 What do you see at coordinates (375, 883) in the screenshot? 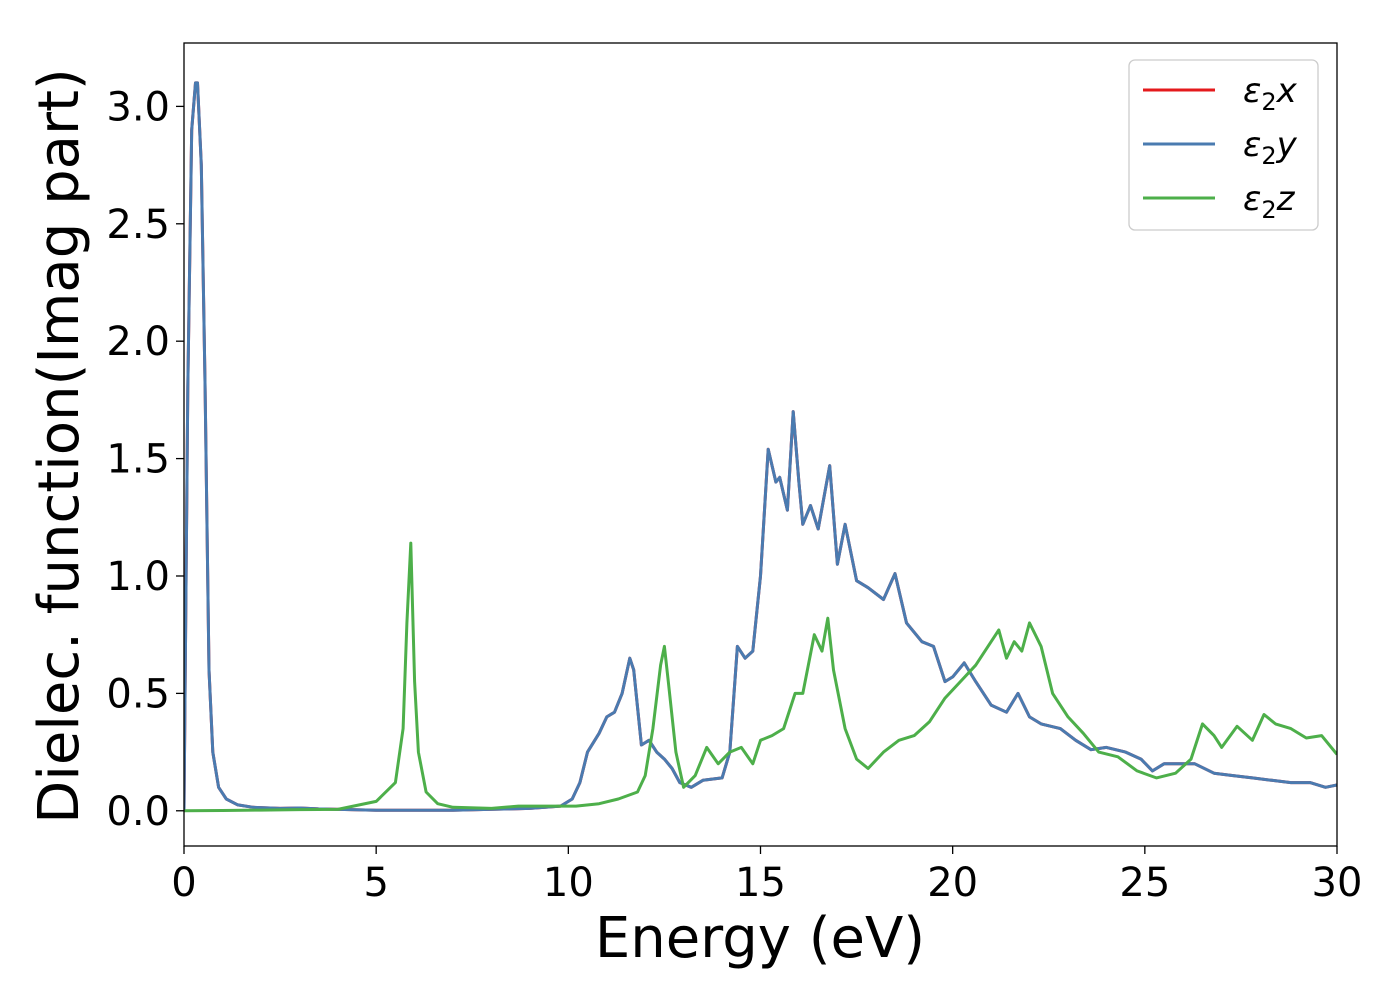
I see `x-tick-label: 5` at bounding box center [375, 883].